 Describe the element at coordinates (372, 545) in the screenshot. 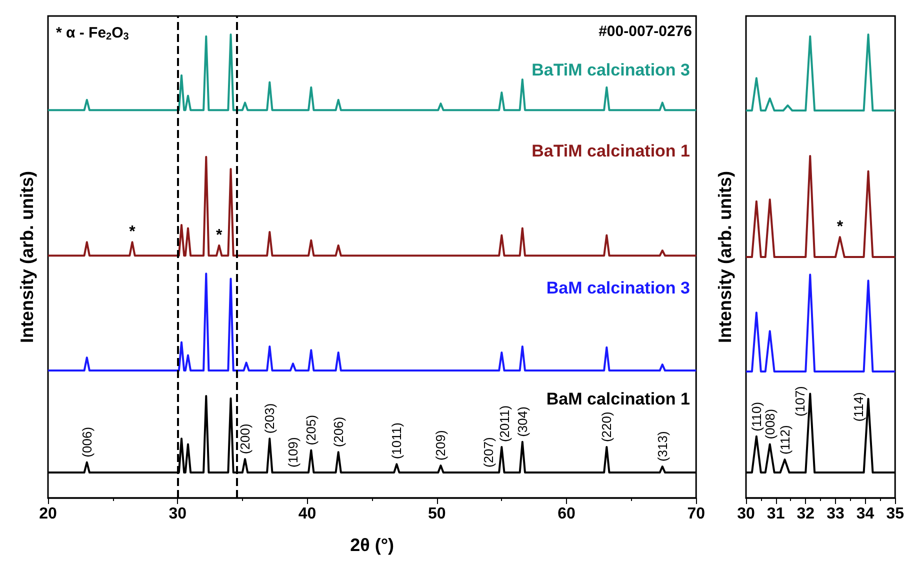

I see `x-axis-title: 2θ (°)` at that location.